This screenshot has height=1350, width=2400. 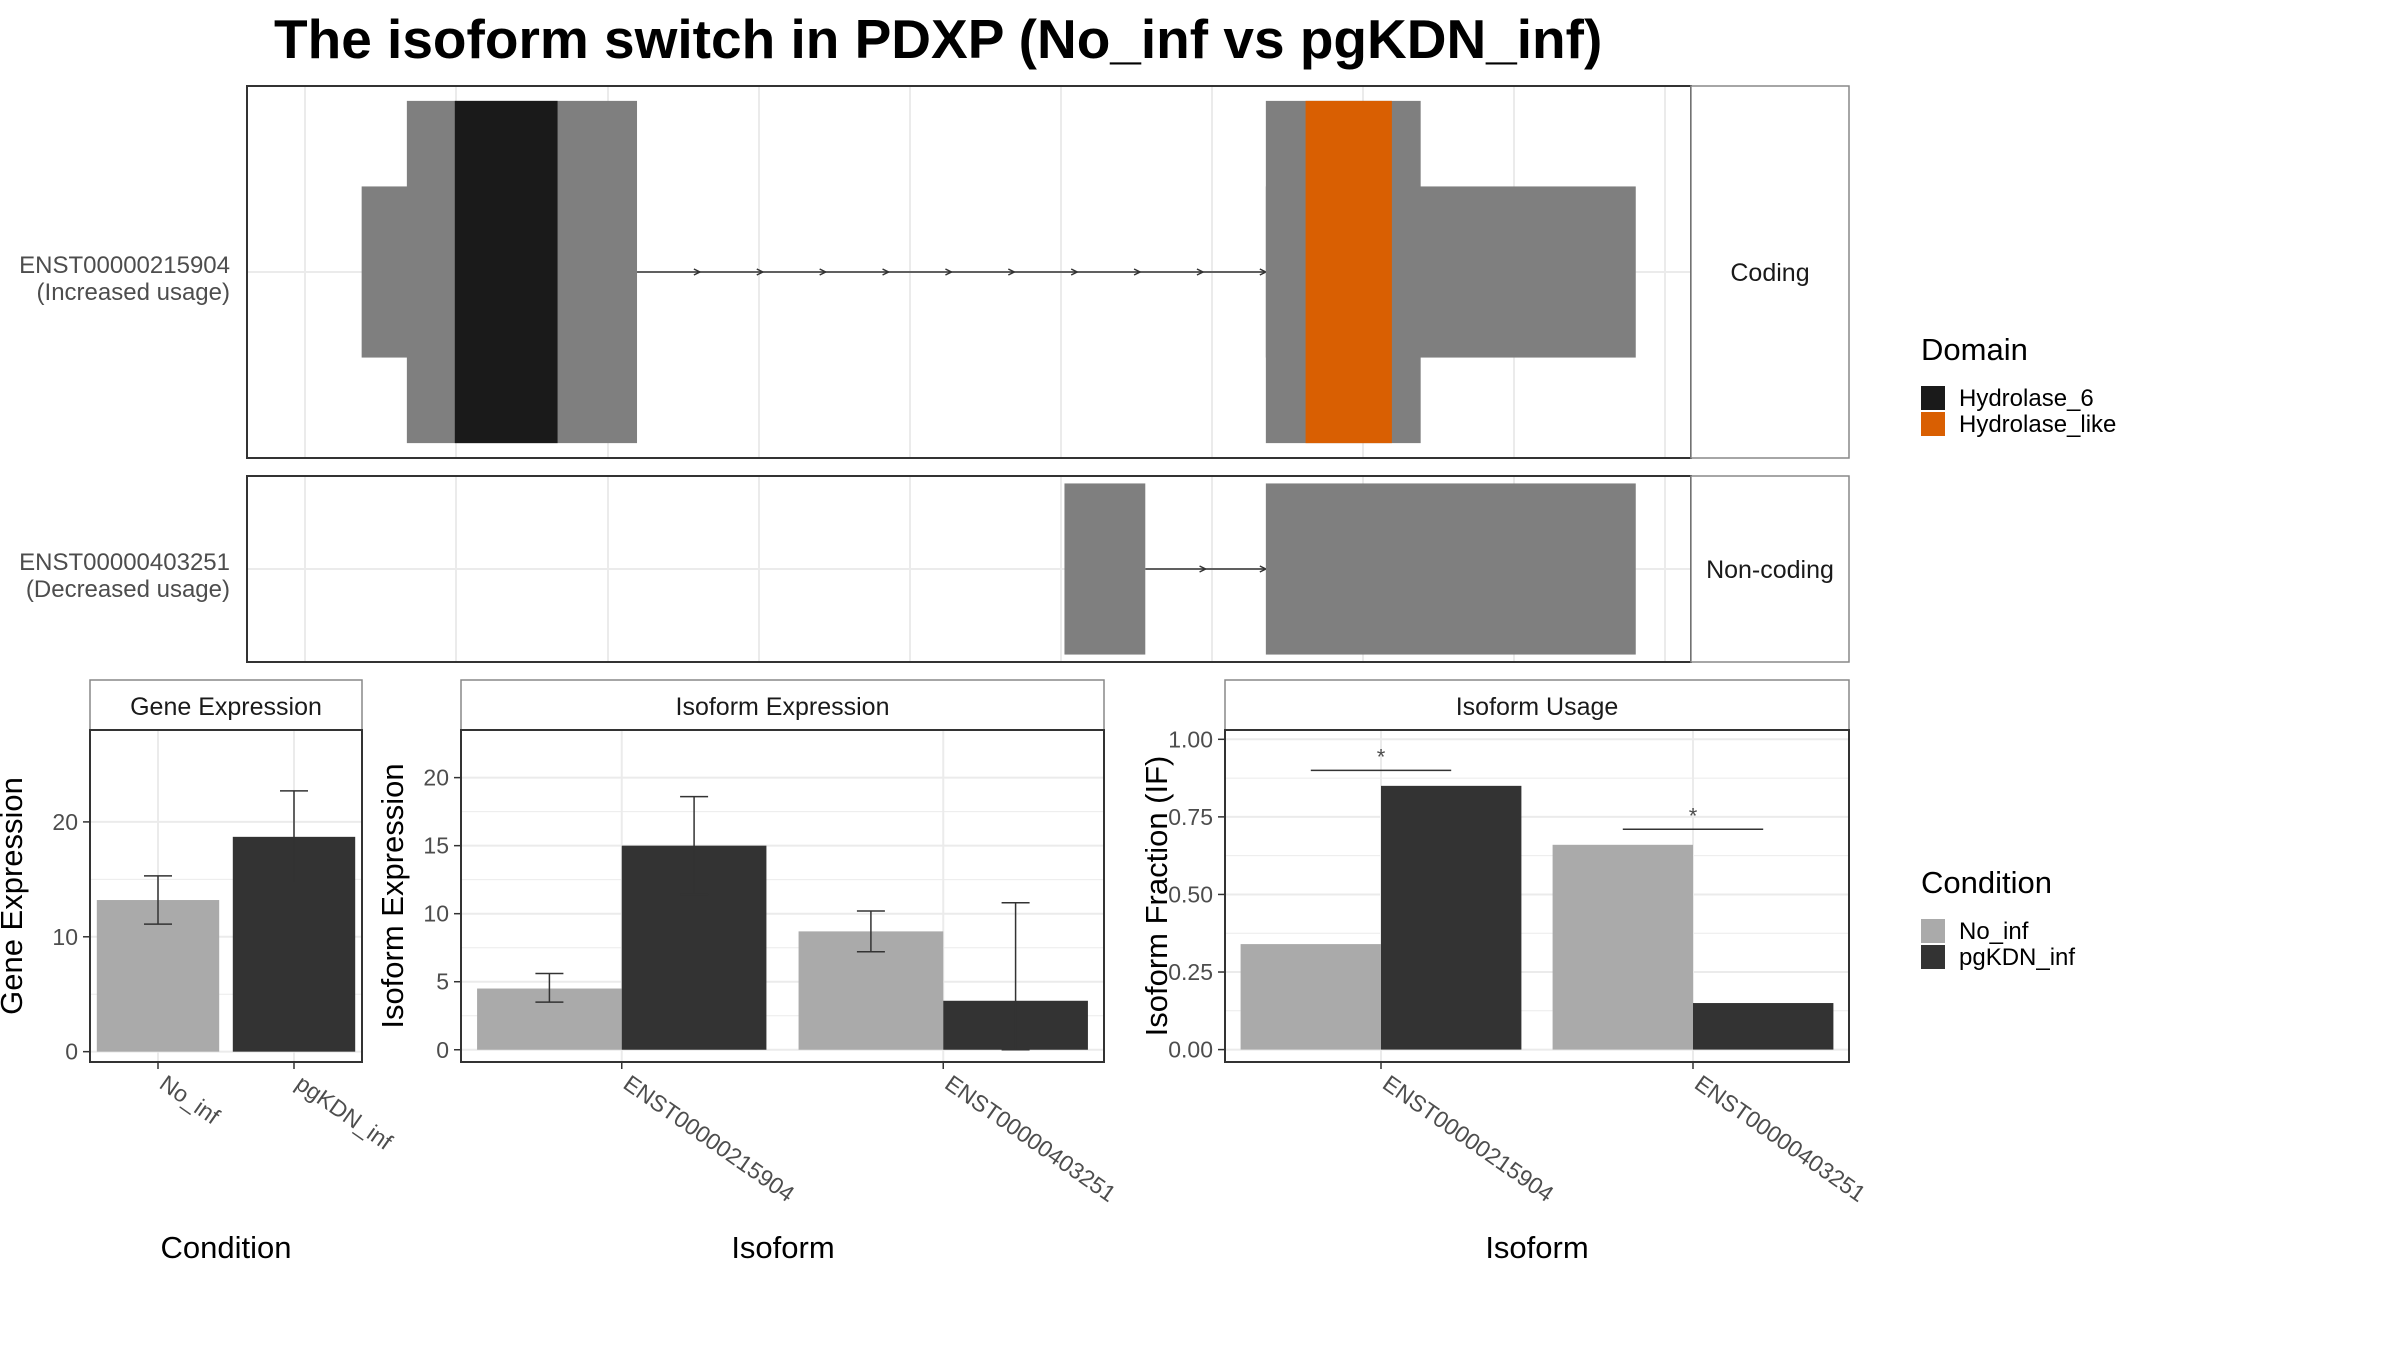 I want to click on y-tick-label: 5, so click(x=442, y=982).